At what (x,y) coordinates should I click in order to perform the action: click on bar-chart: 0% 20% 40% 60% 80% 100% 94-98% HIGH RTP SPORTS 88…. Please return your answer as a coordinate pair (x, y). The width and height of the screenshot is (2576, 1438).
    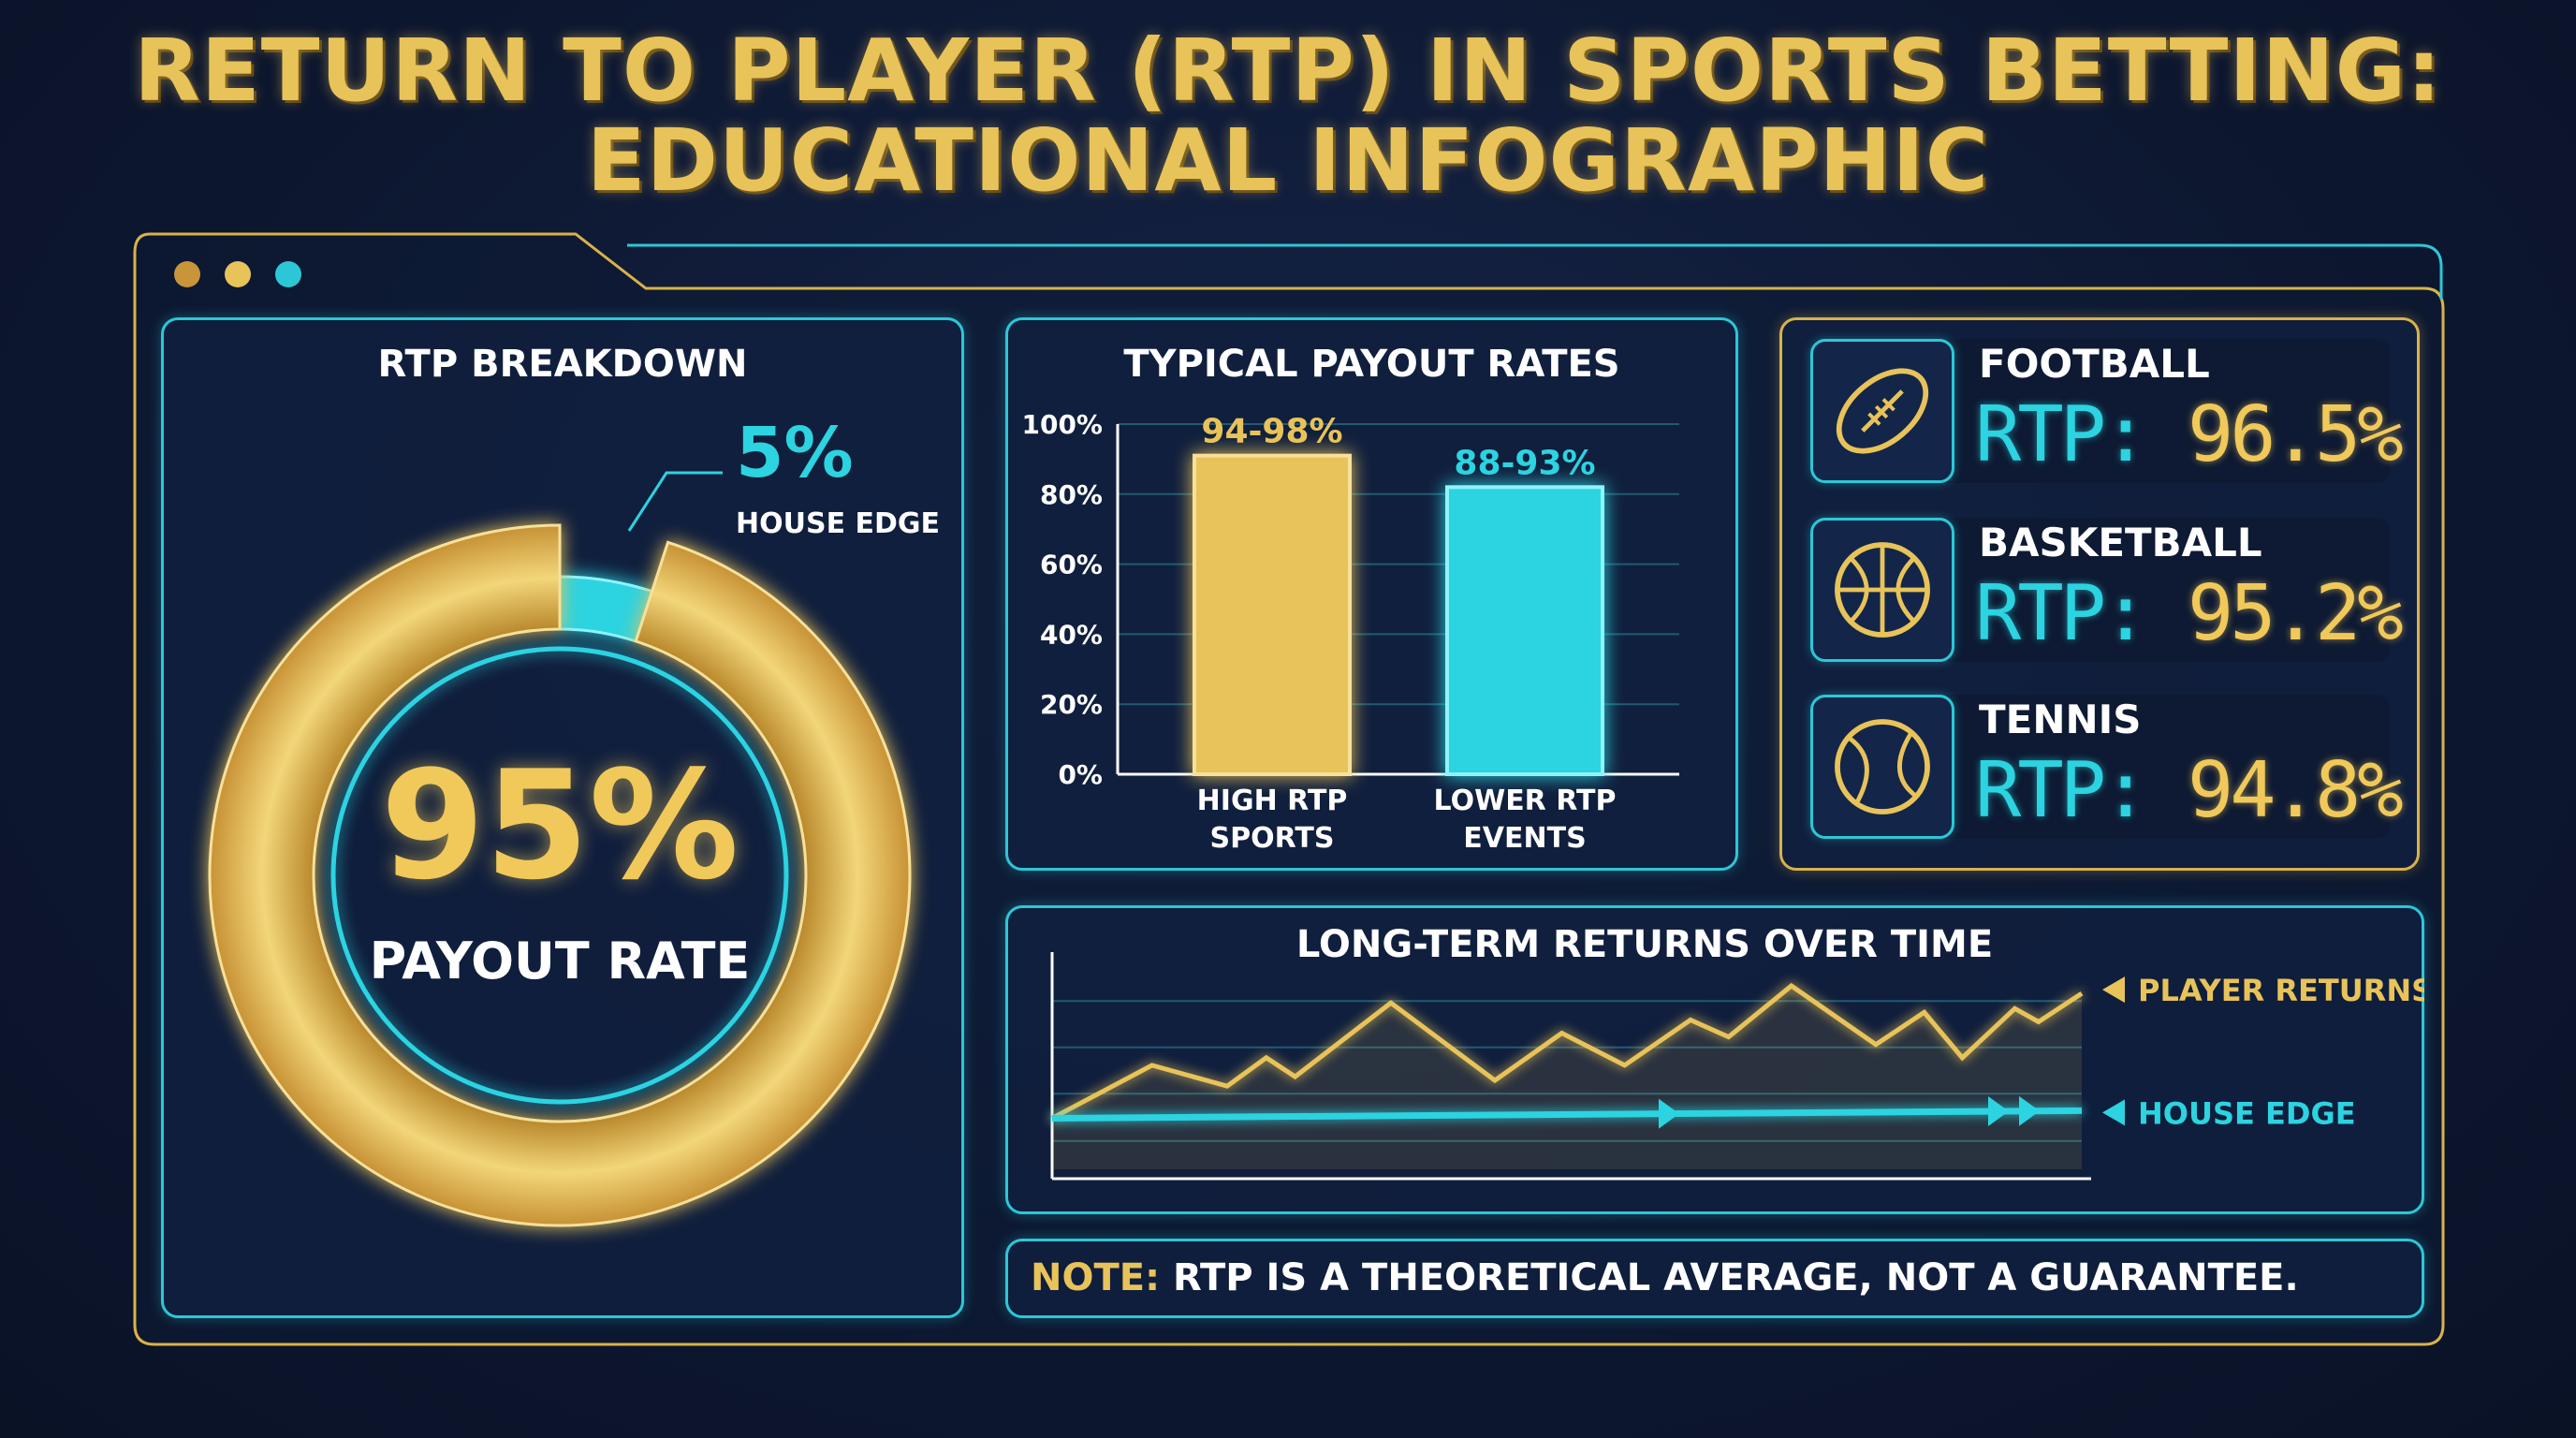
    Looking at the image, I should click on (1350, 632).